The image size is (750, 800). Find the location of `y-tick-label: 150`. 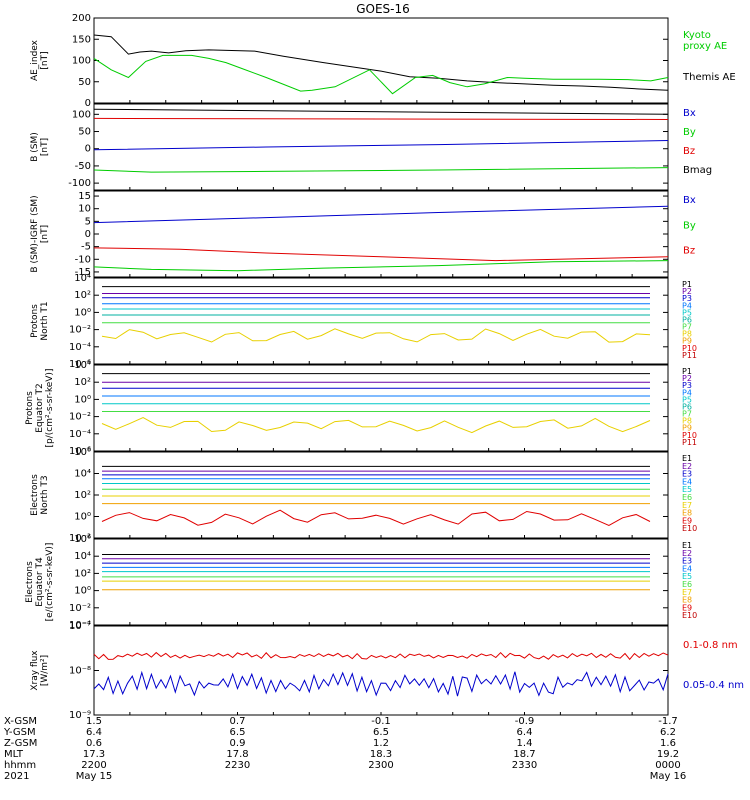

y-tick-label: 150 is located at coordinates (81, 39).